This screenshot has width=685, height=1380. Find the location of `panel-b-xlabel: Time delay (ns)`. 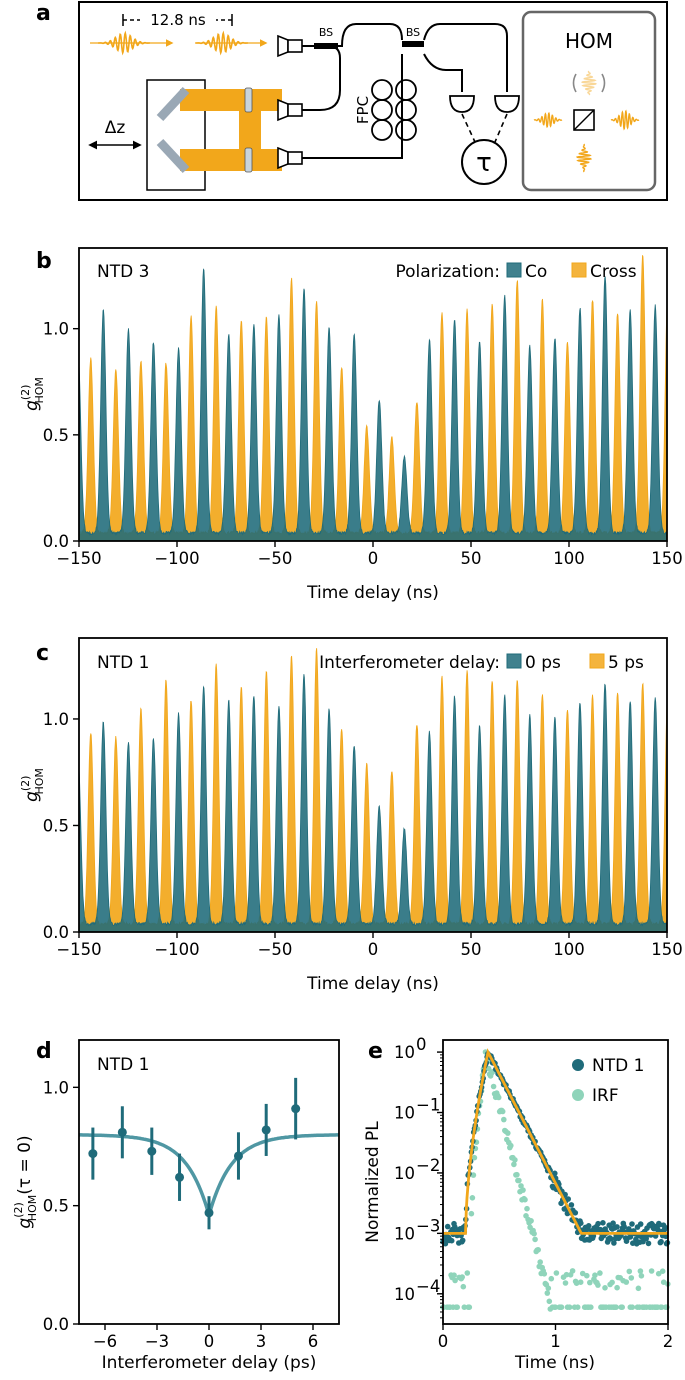

panel-b-xlabel: Time delay (ns) is located at coordinates (372, 593).